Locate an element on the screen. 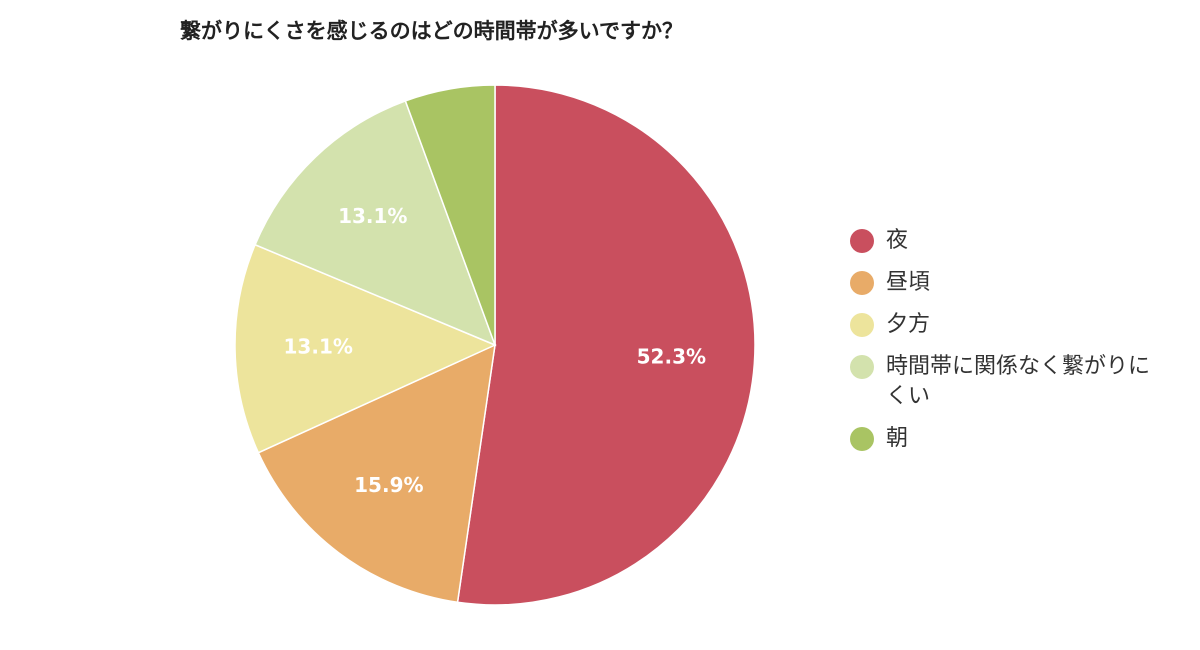  legend-item: 夕方 is located at coordinates (1003, 325).